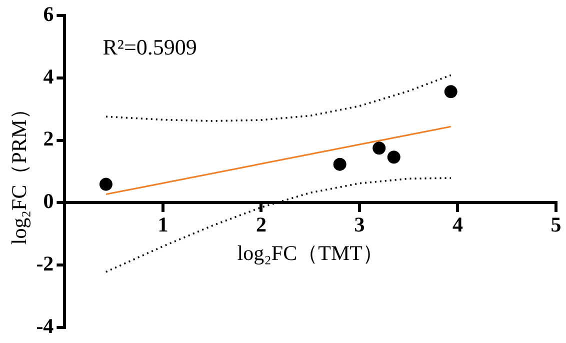  I want to click on y-tick-label: 0, so click(48, 201).